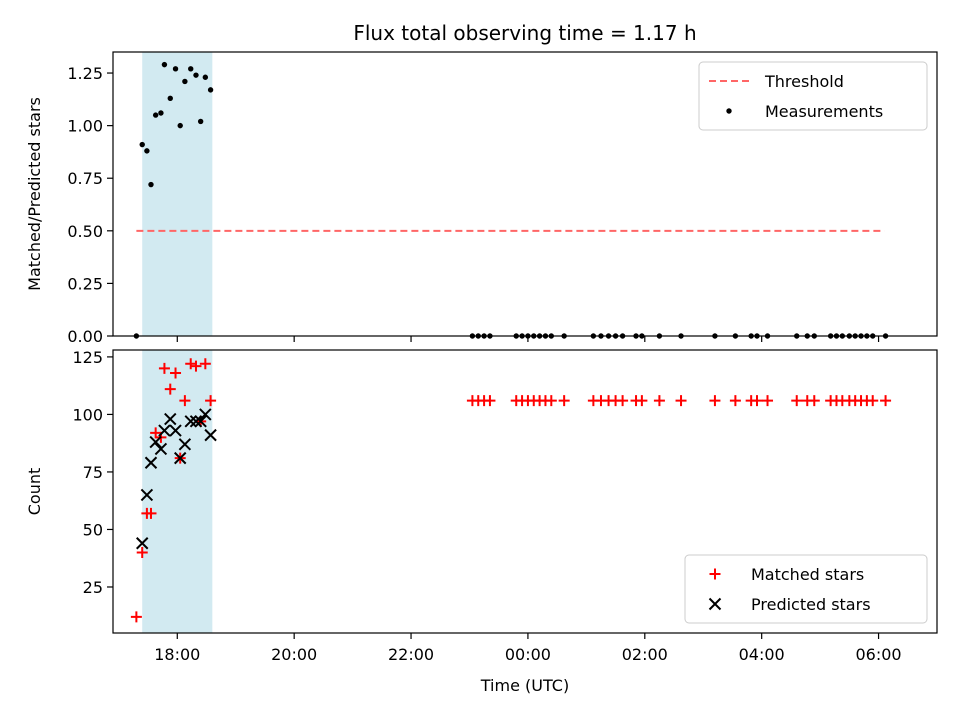  Describe the element at coordinates (807, 574) in the screenshot. I see `legend-label: Matched stars` at that location.